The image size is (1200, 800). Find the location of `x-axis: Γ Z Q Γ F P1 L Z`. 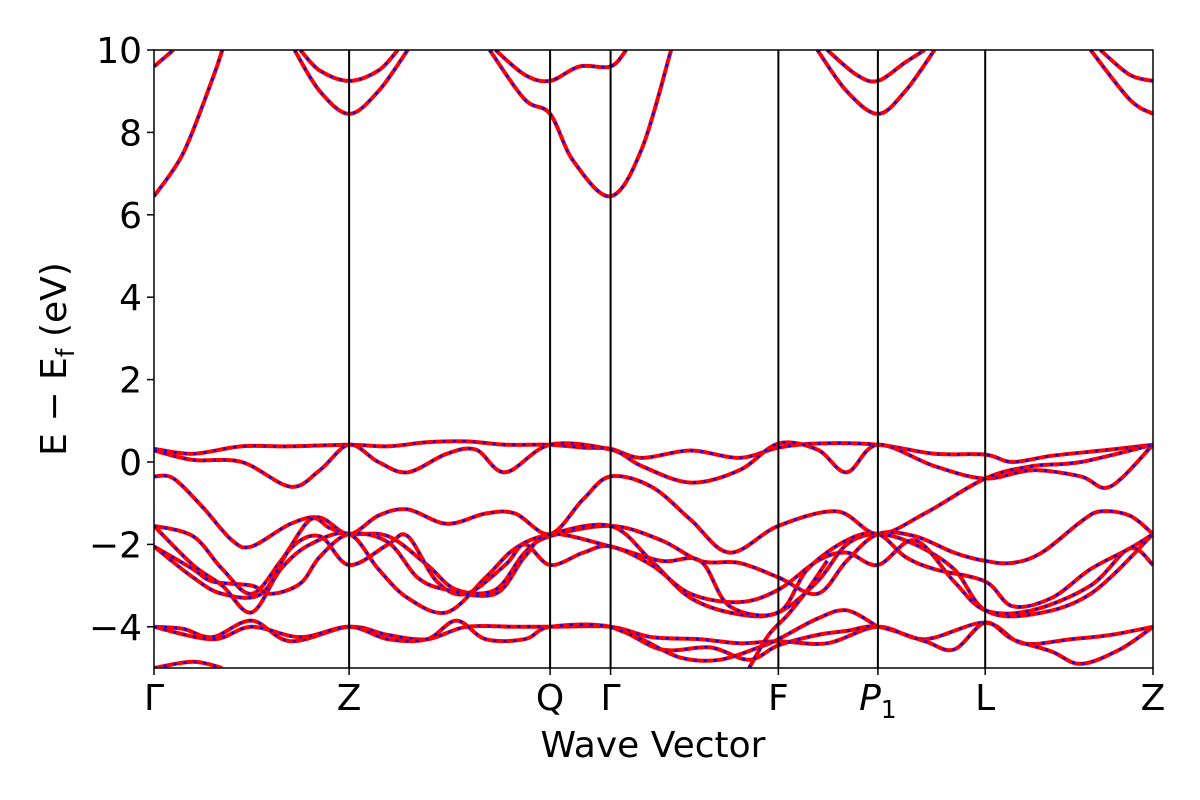

x-axis: Γ Z Q Γ F P1 L Z is located at coordinates (654, 696).